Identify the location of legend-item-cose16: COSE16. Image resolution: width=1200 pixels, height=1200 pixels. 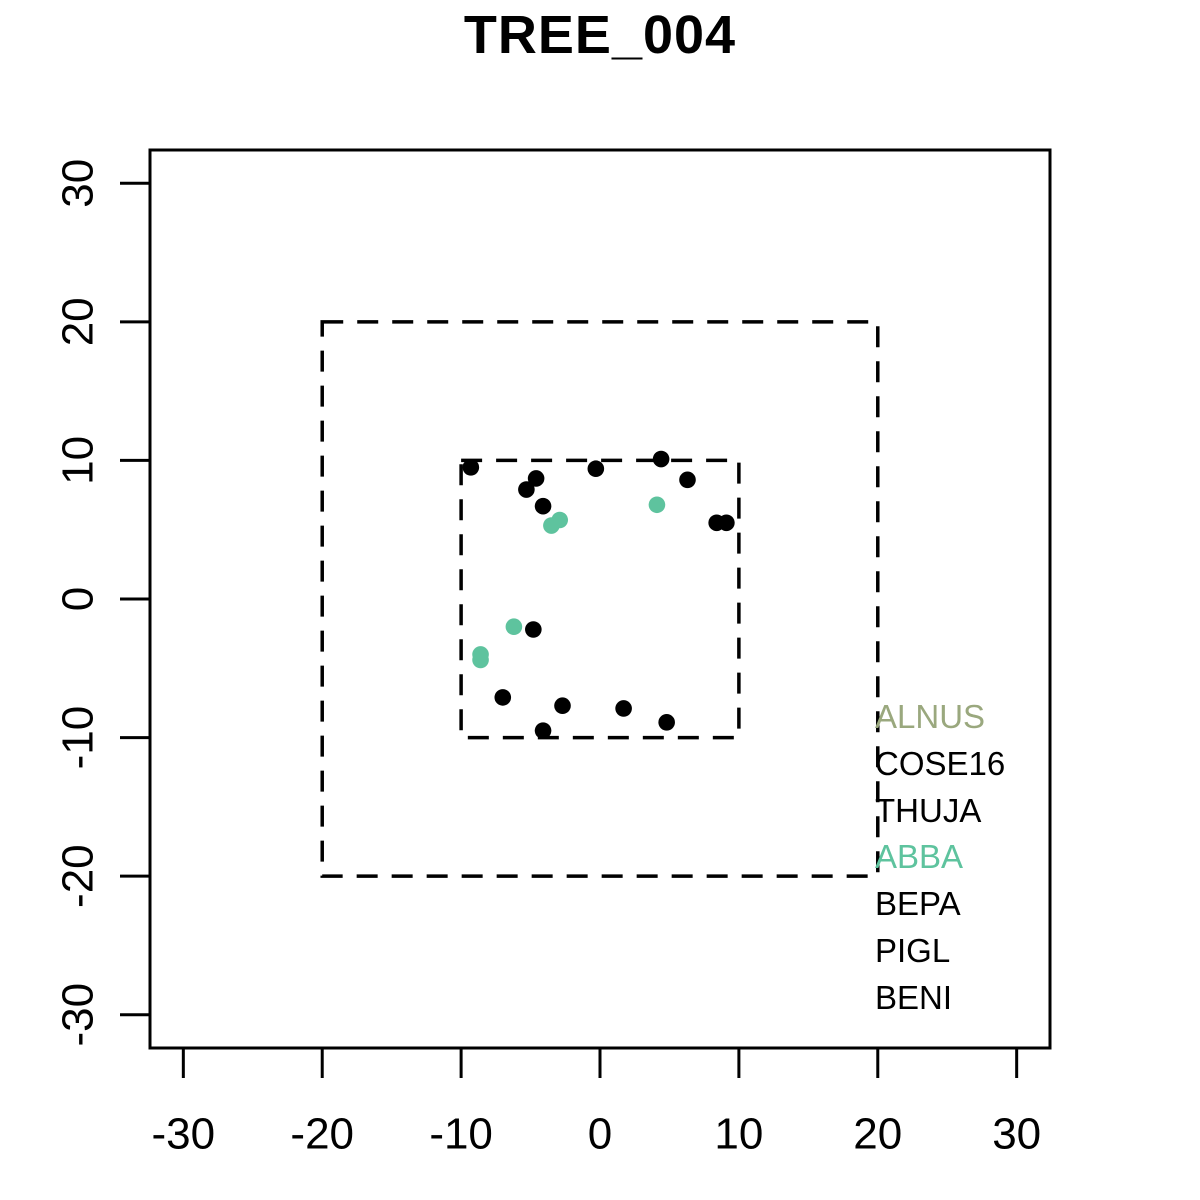
(940, 763).